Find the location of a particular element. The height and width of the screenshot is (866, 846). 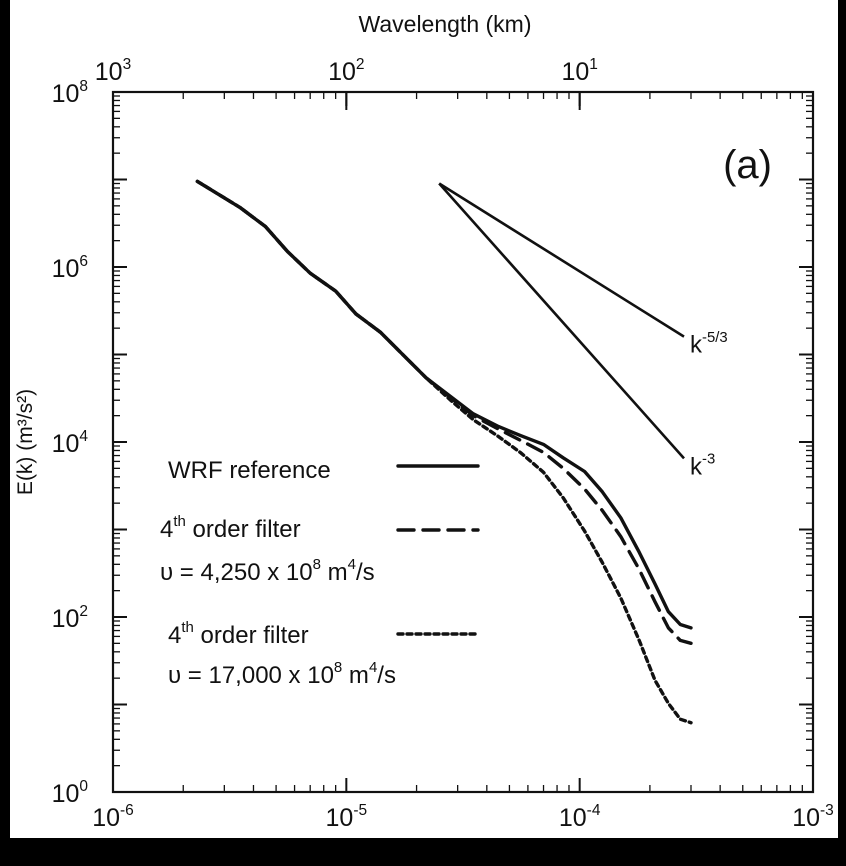

top-tick-label: 10² is located at coordinates (346, 71).